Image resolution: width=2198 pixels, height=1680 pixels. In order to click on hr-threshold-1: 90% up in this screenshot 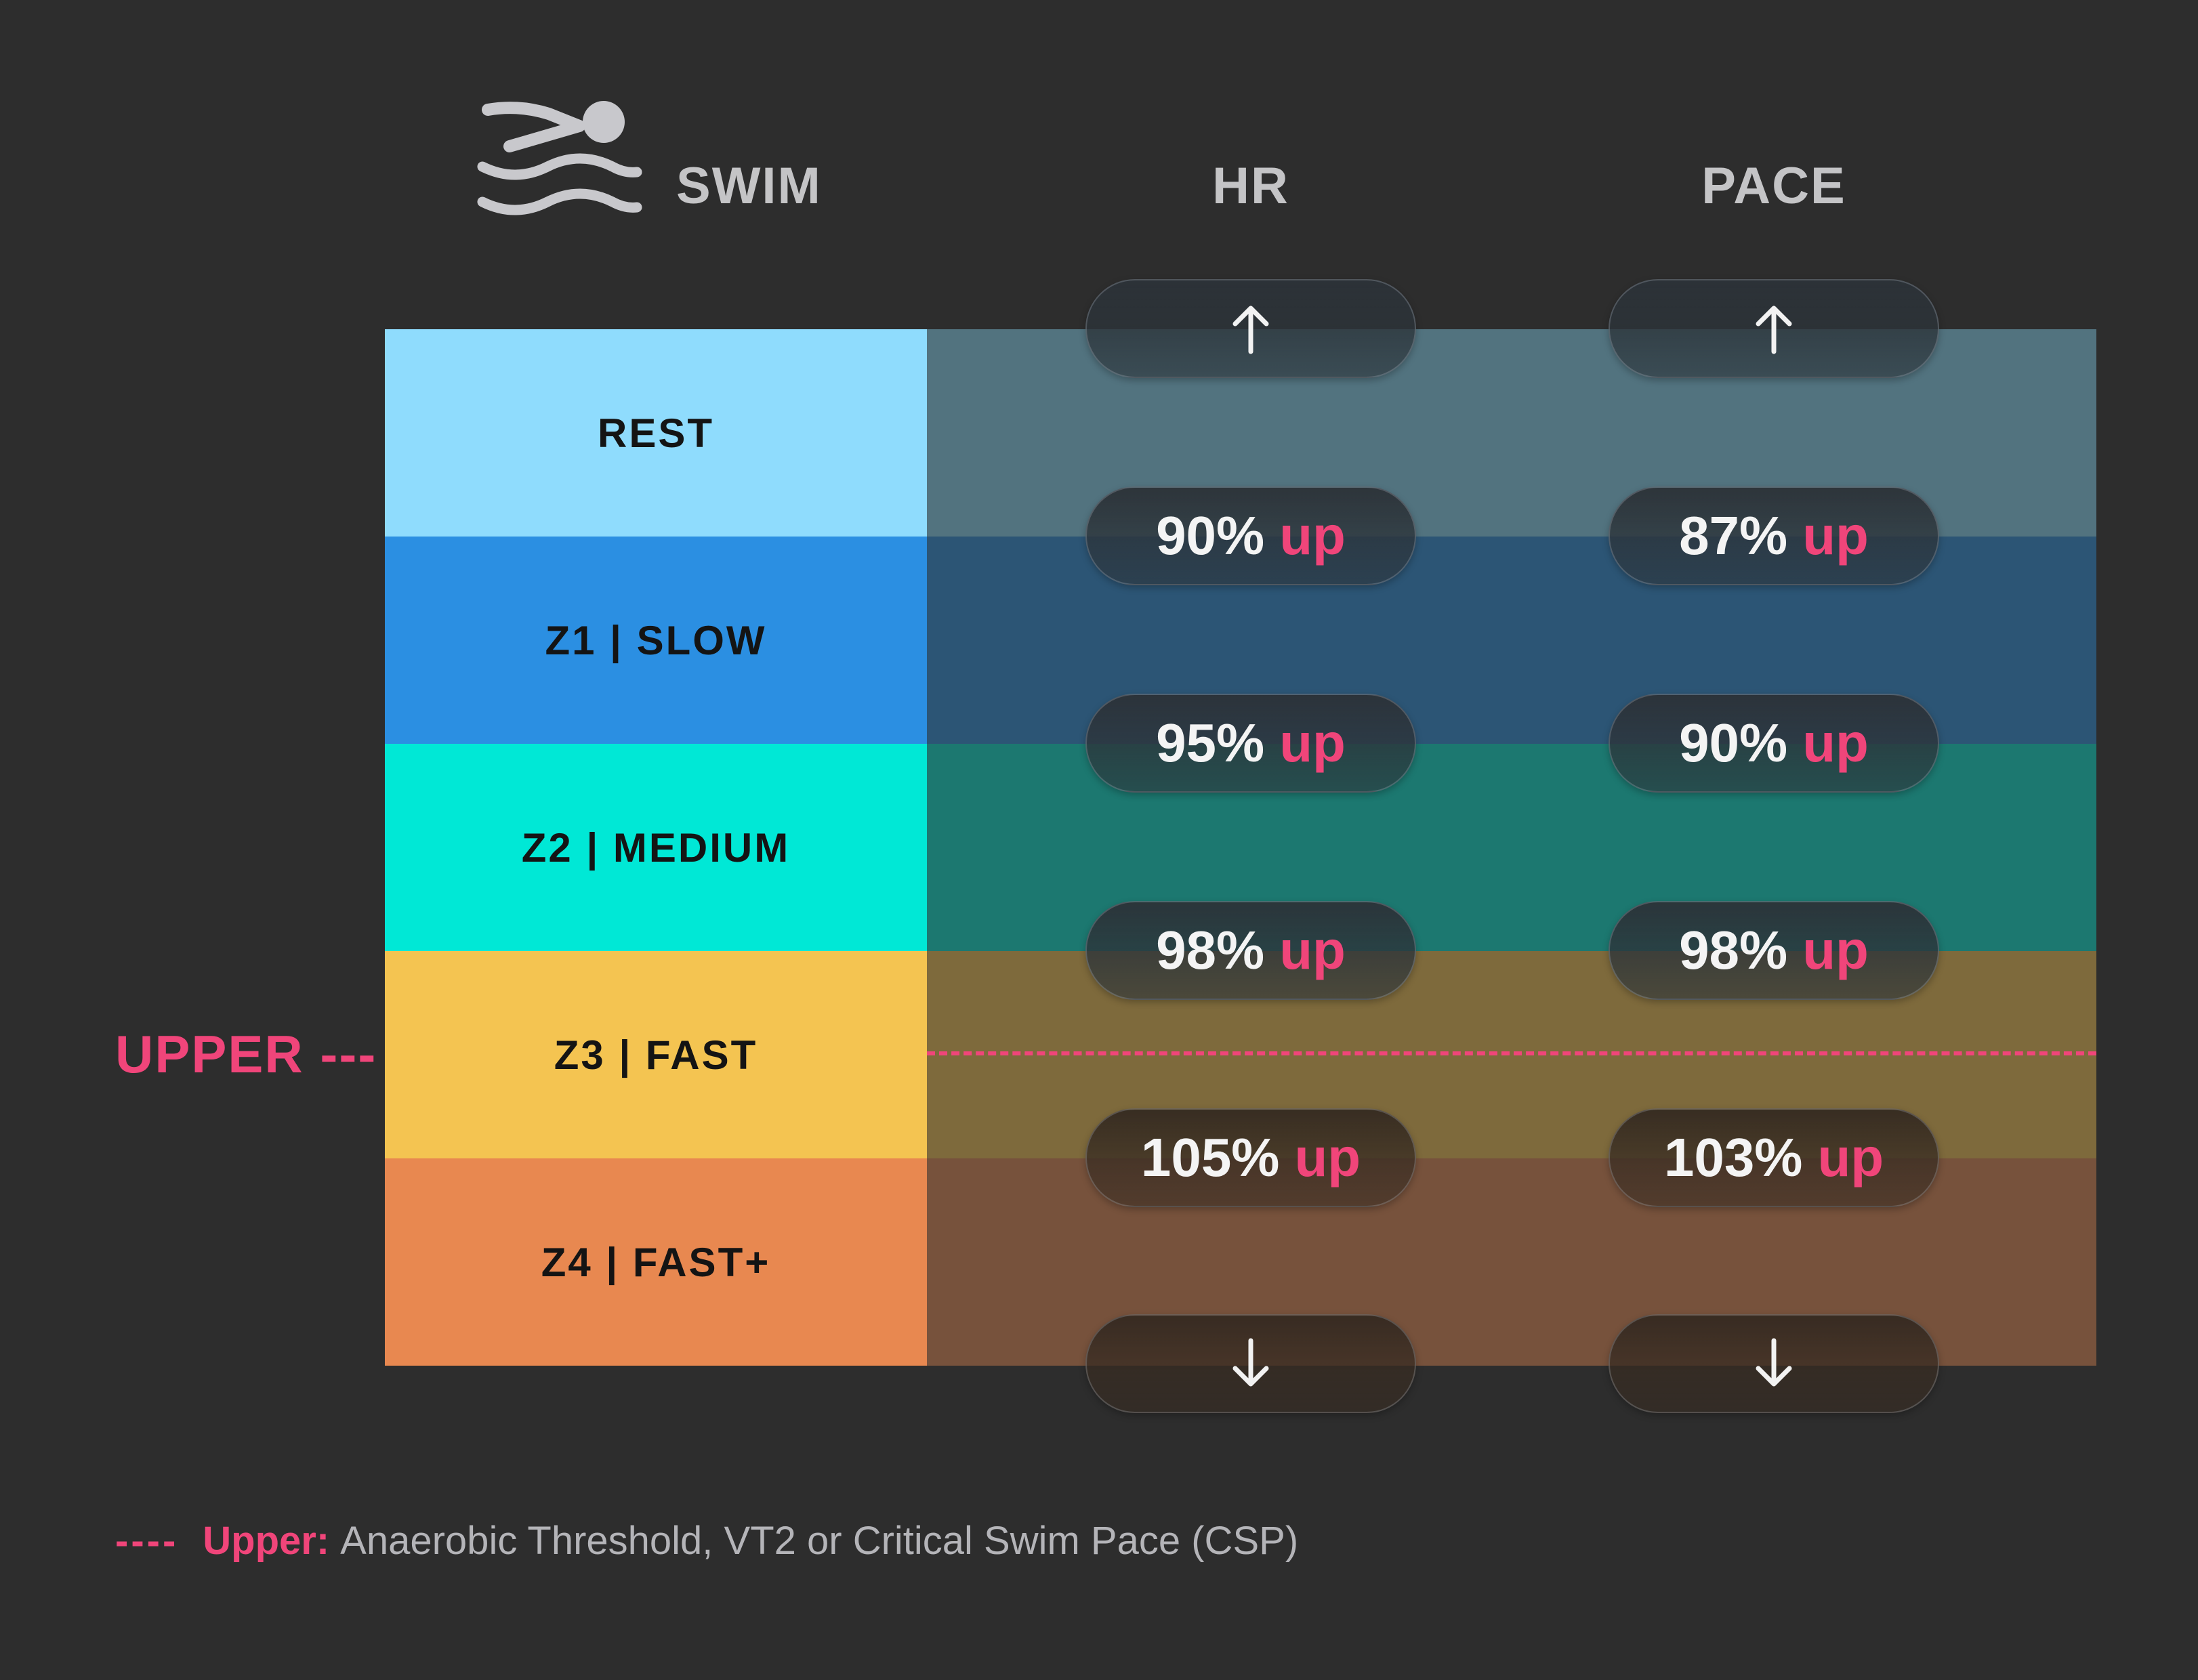, I will do `click(1250, 535)`.